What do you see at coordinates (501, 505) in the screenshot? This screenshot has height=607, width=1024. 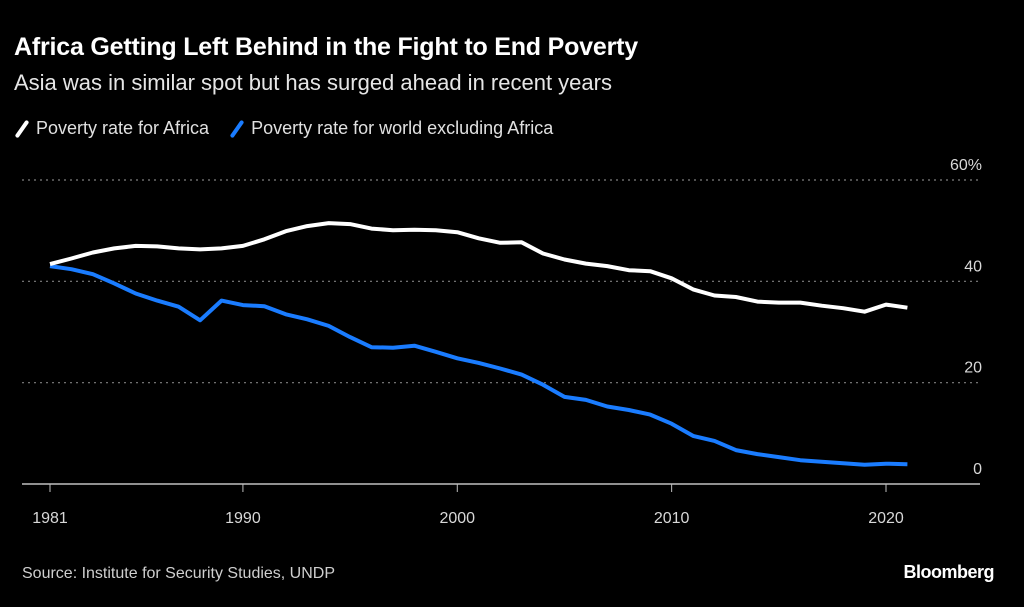 I see `x-axis: 1981 1990 2000 2010 2020` at bounding box center [501, 505].